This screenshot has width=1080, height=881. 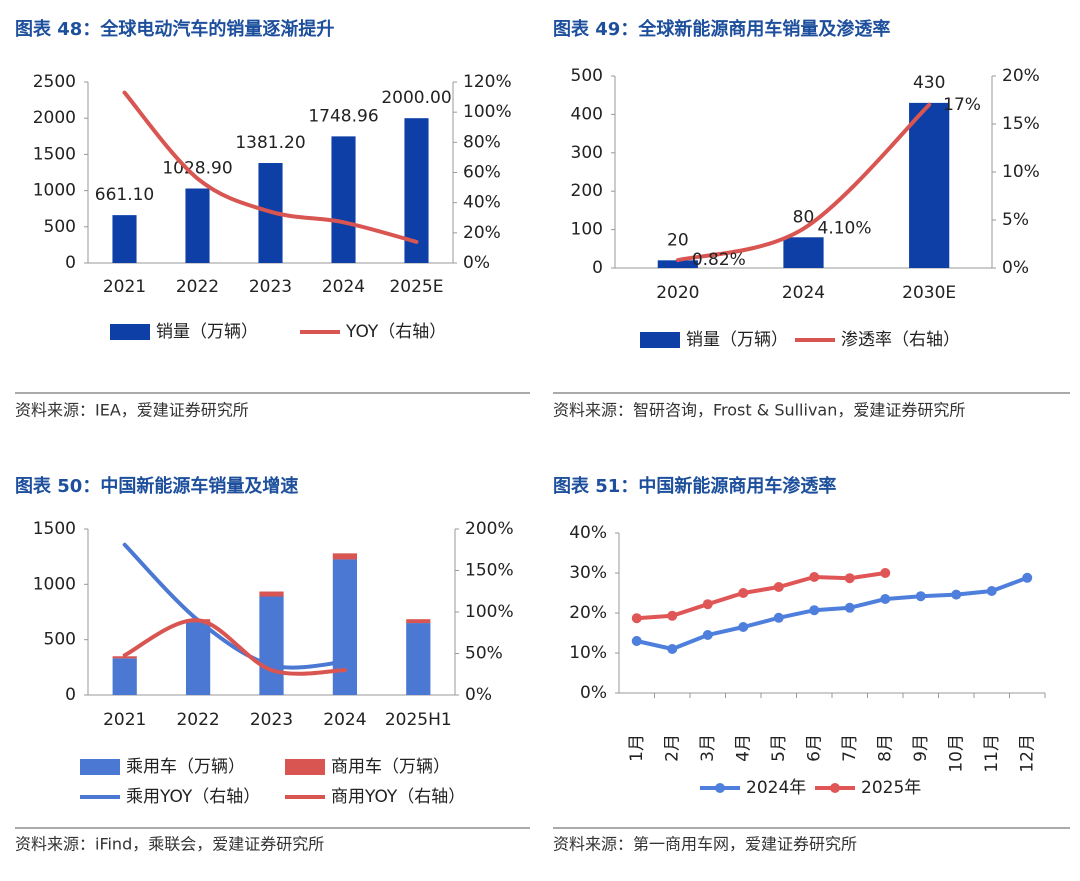 I want to click on chart-title: 图表 51：中国新能源商用车渗透率, so click(x=694, y=486).